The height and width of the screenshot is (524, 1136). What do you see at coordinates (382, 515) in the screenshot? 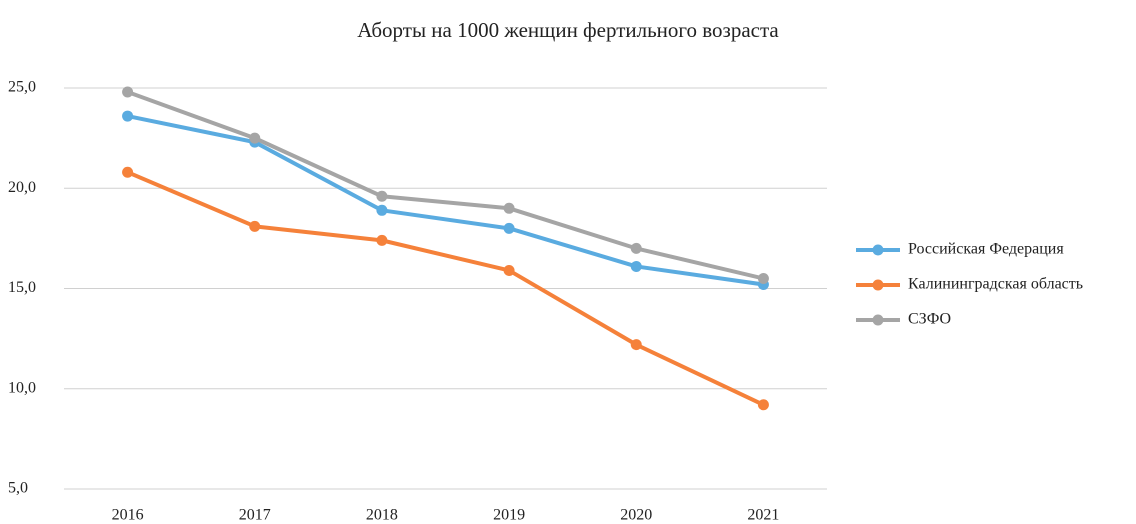
I see `x-tick-label: 2018` at bounding box center [382, 515].